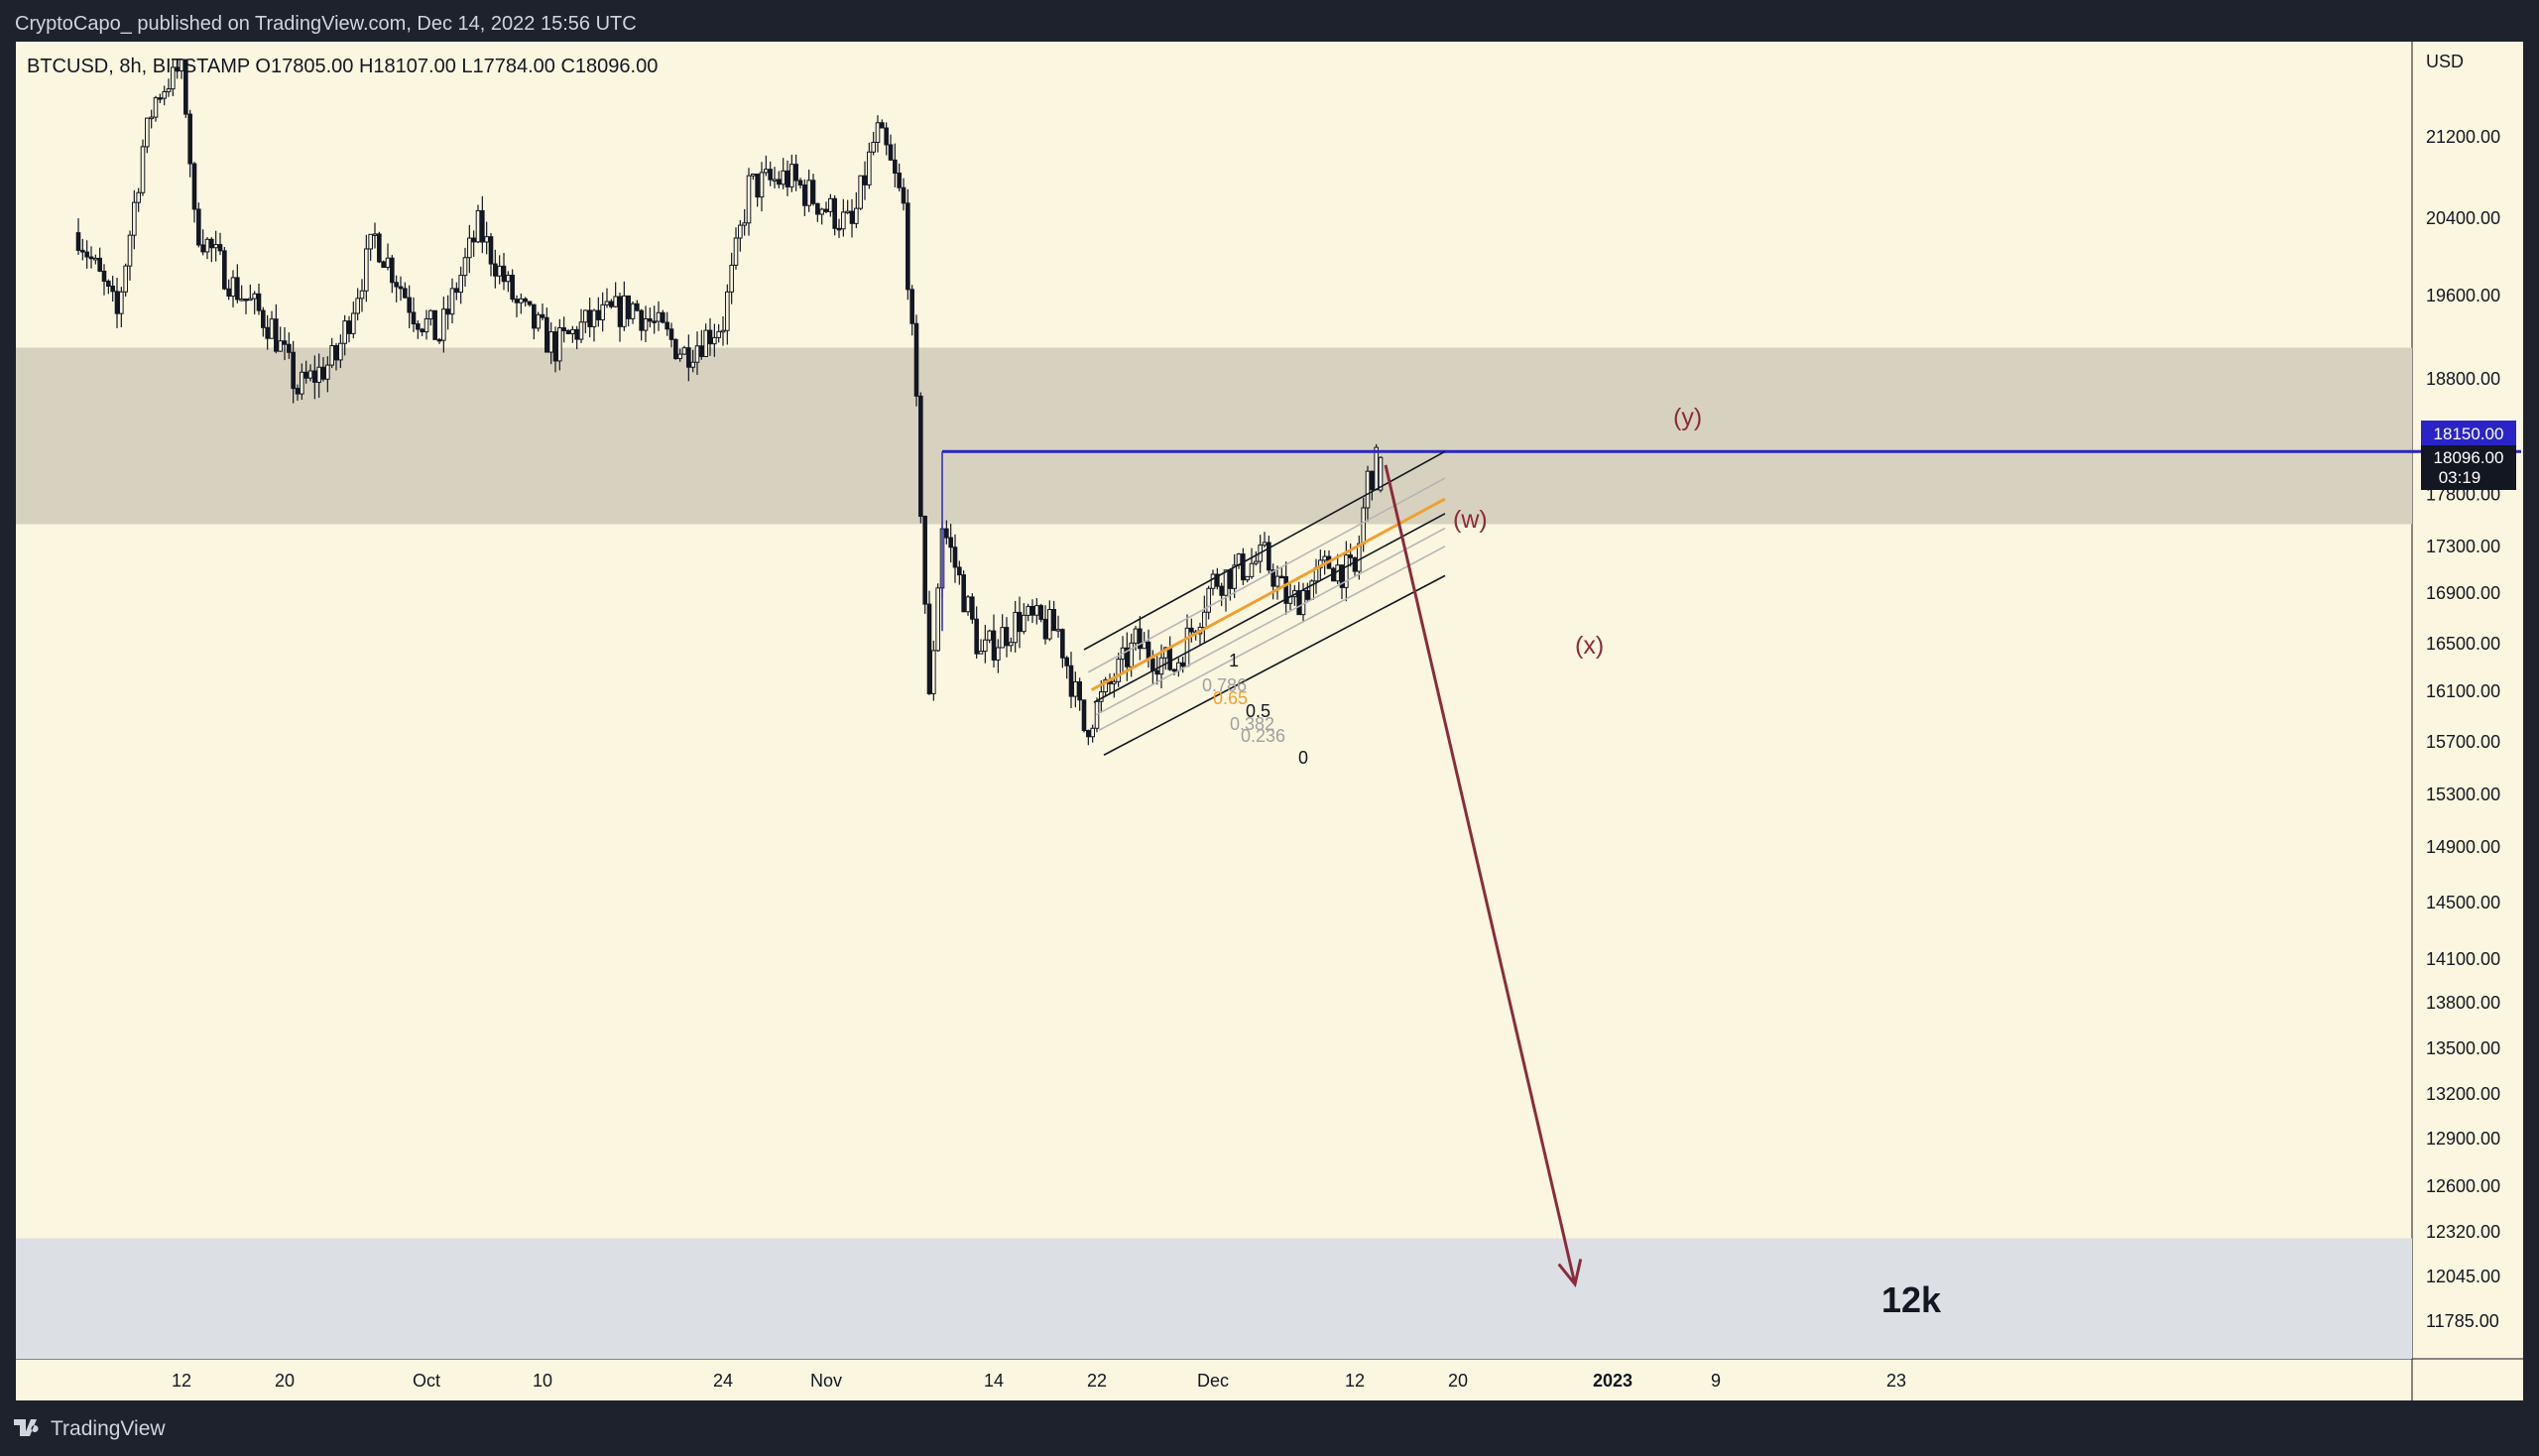 This screenshot has height=1456, width=2539. Describe the element at coordinates (2463, 379) in the screenshot. I see `price-tick-label: 18800.00` at that location.